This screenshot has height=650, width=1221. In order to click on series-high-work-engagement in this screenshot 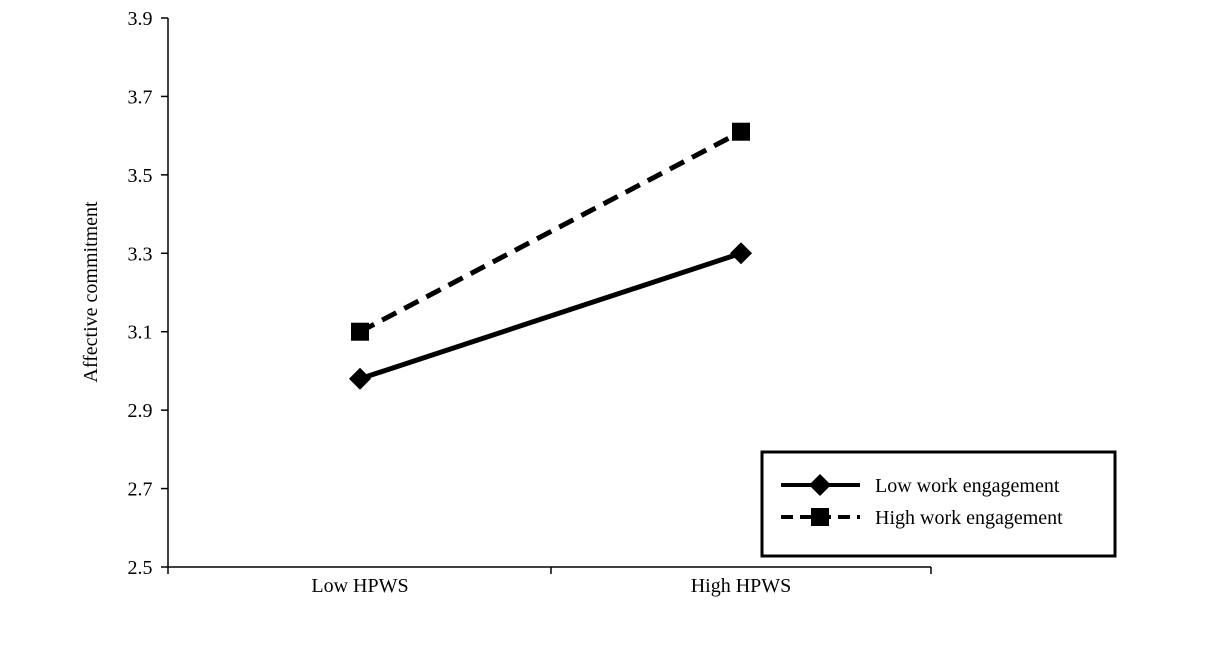, I will do `click(550, 231)`.